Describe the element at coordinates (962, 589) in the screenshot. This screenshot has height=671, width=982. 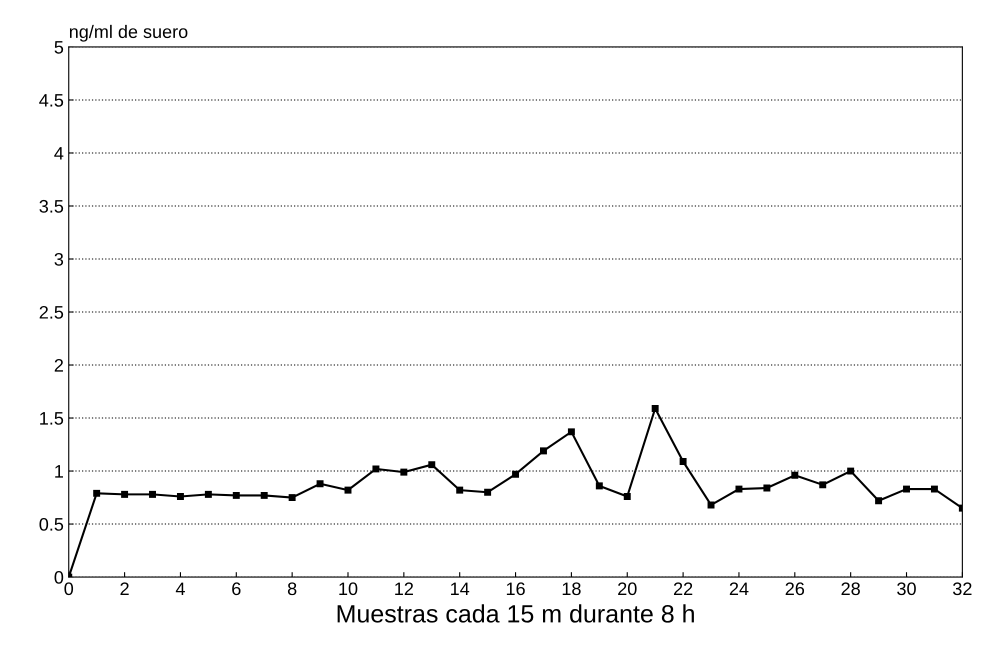
I see `x-tick-label: 32` at that location.